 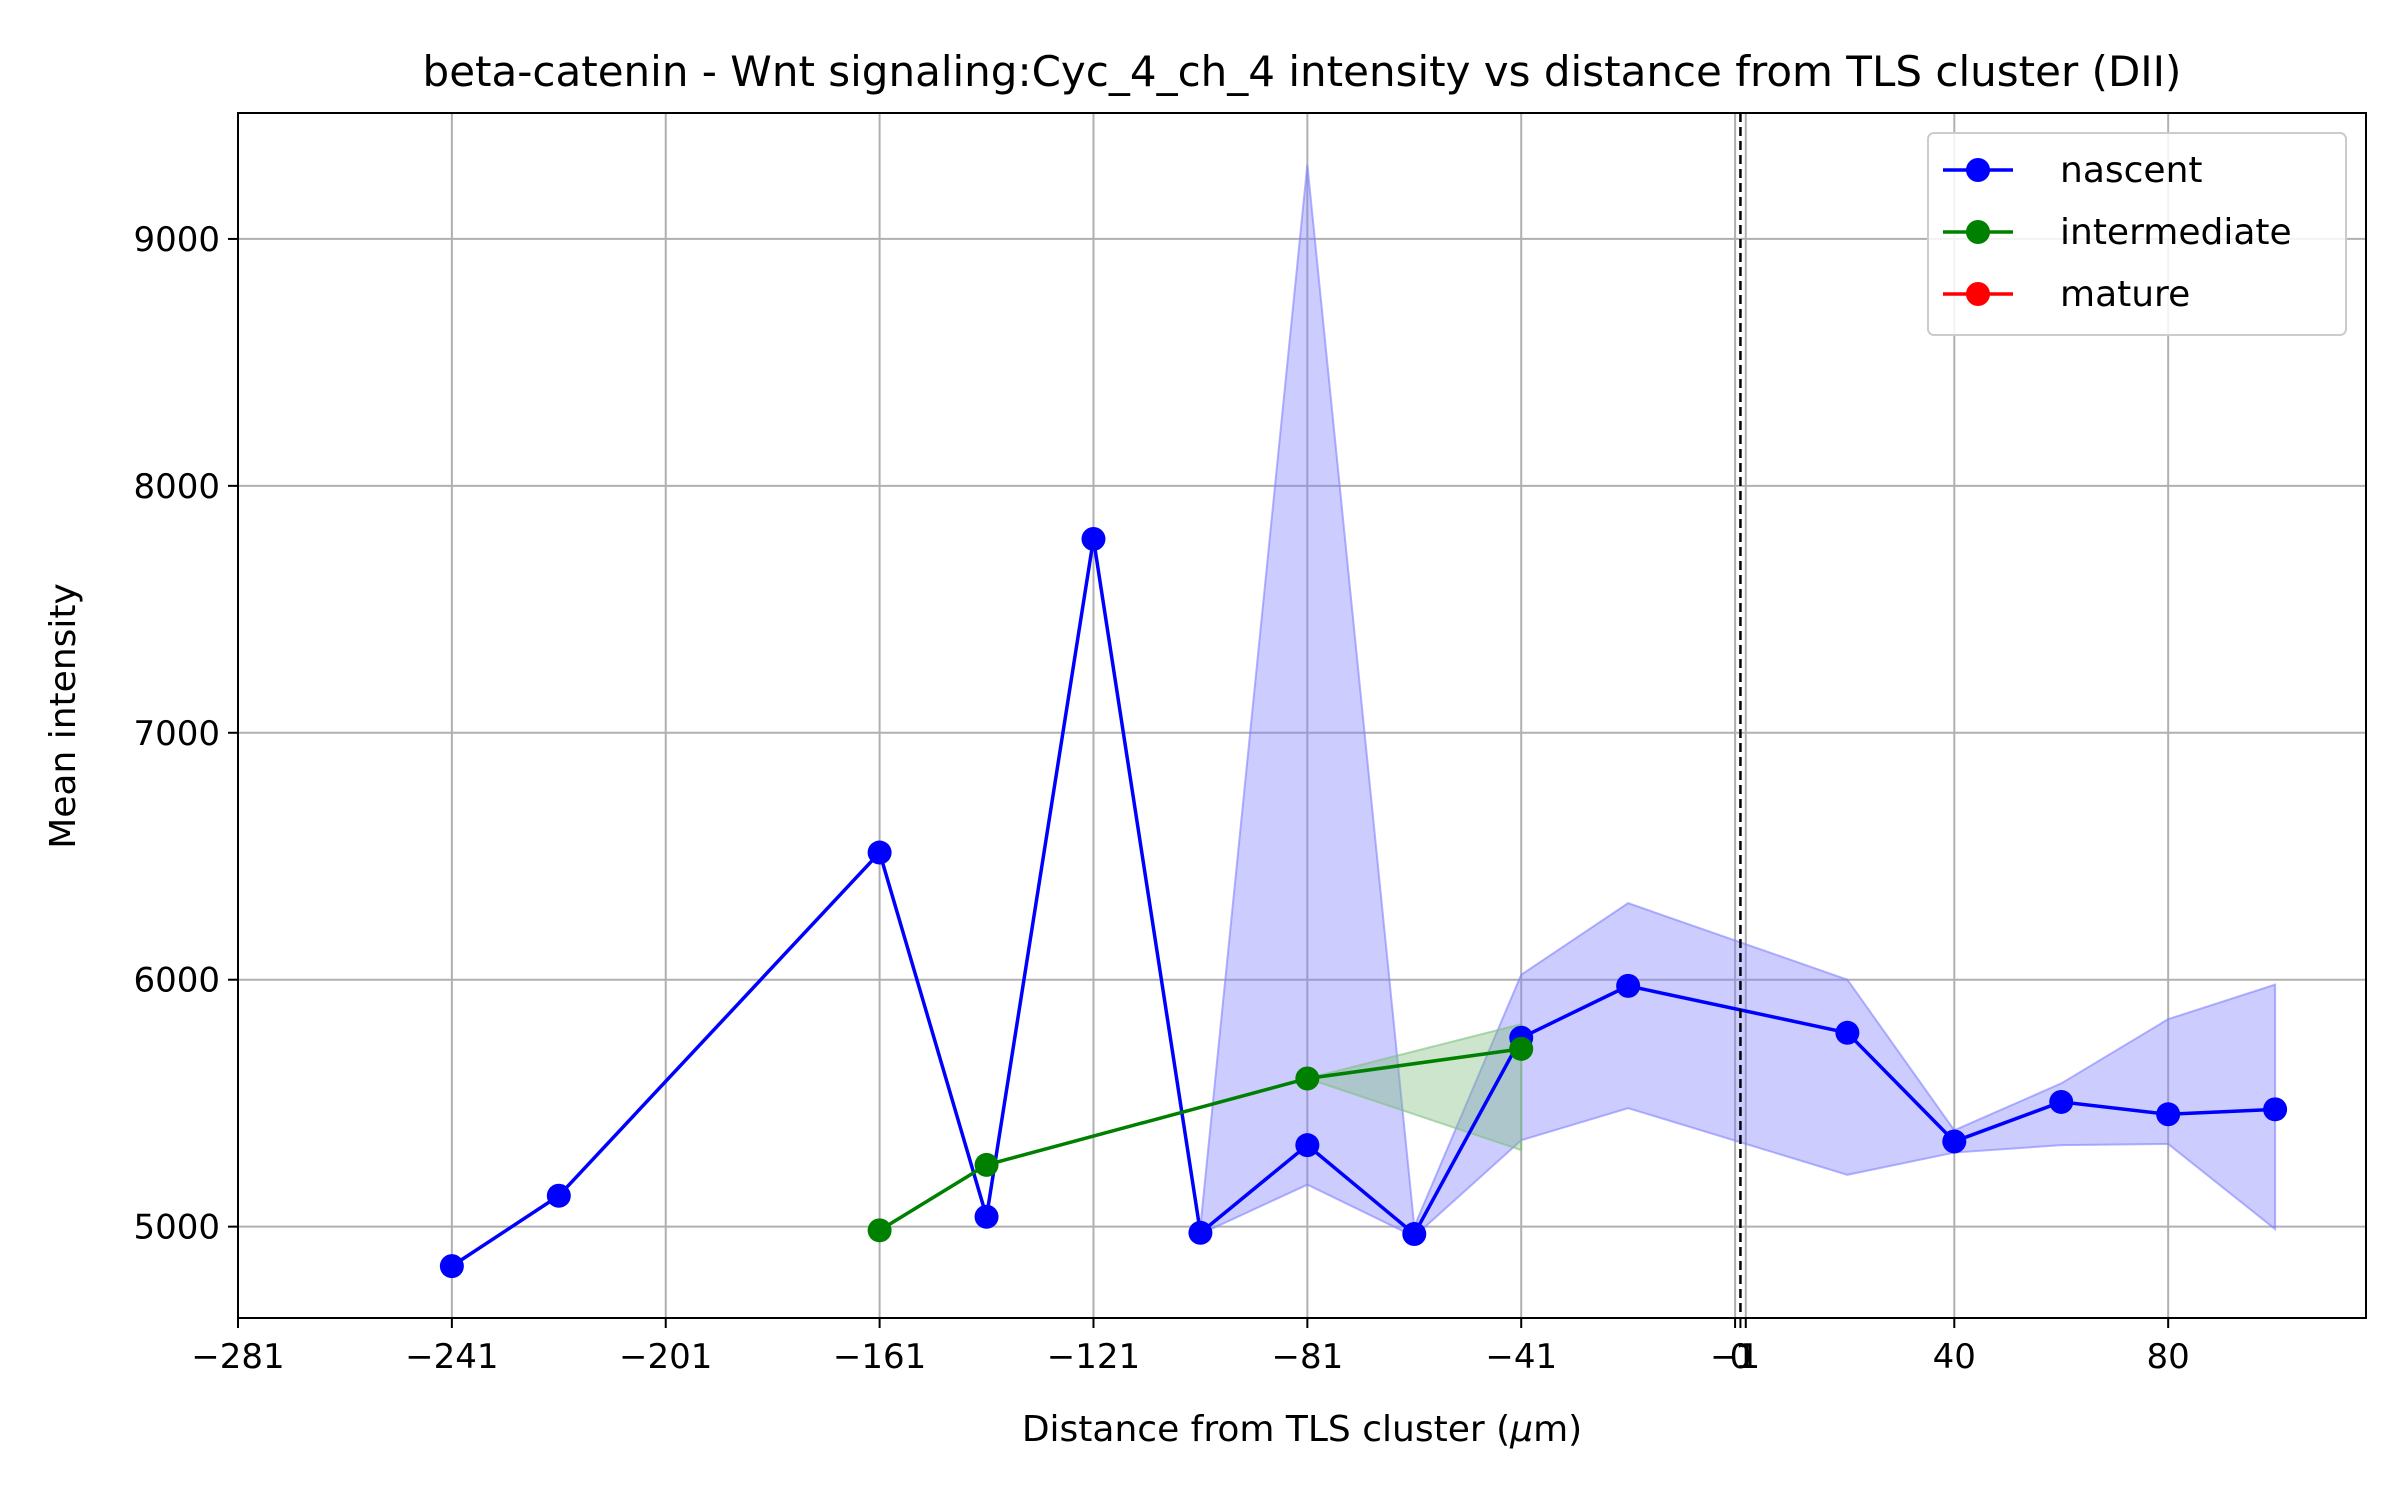 What do you see at coordinates (2176, 232) in the screenshot?
I see `intermediate-legend-label: intermediate` at bounding box center [2176, 232].